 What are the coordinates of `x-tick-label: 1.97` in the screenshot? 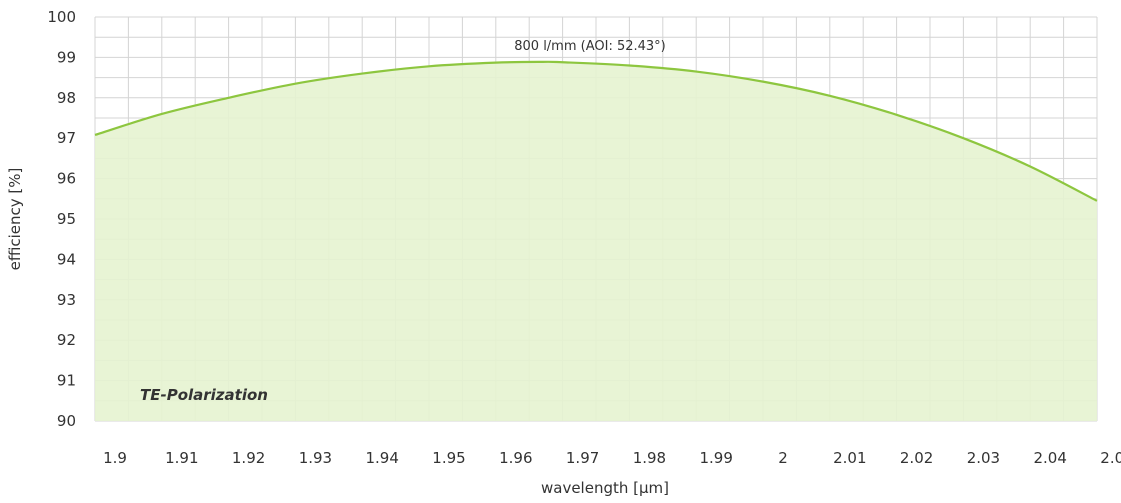 It's located at (582, 458).